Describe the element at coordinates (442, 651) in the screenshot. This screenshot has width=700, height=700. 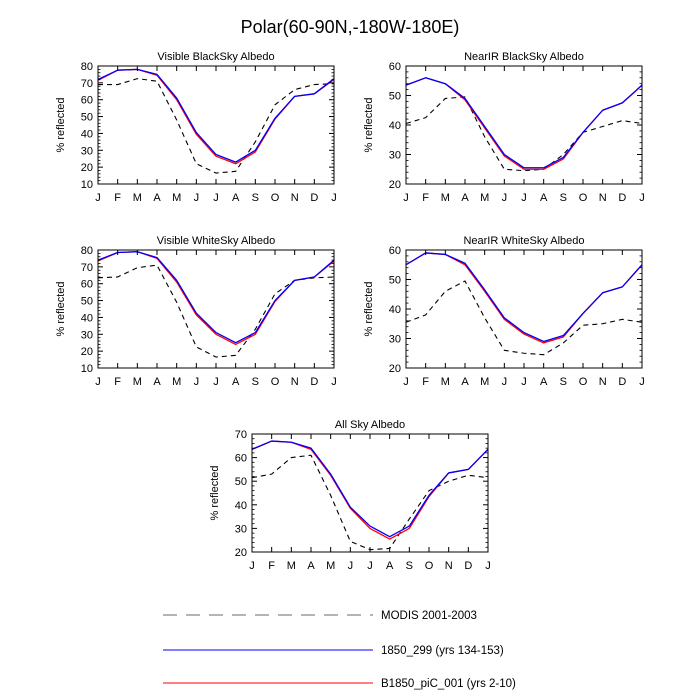
I see `legend-label: 1850_299 (yrs 134-153)` at that location.